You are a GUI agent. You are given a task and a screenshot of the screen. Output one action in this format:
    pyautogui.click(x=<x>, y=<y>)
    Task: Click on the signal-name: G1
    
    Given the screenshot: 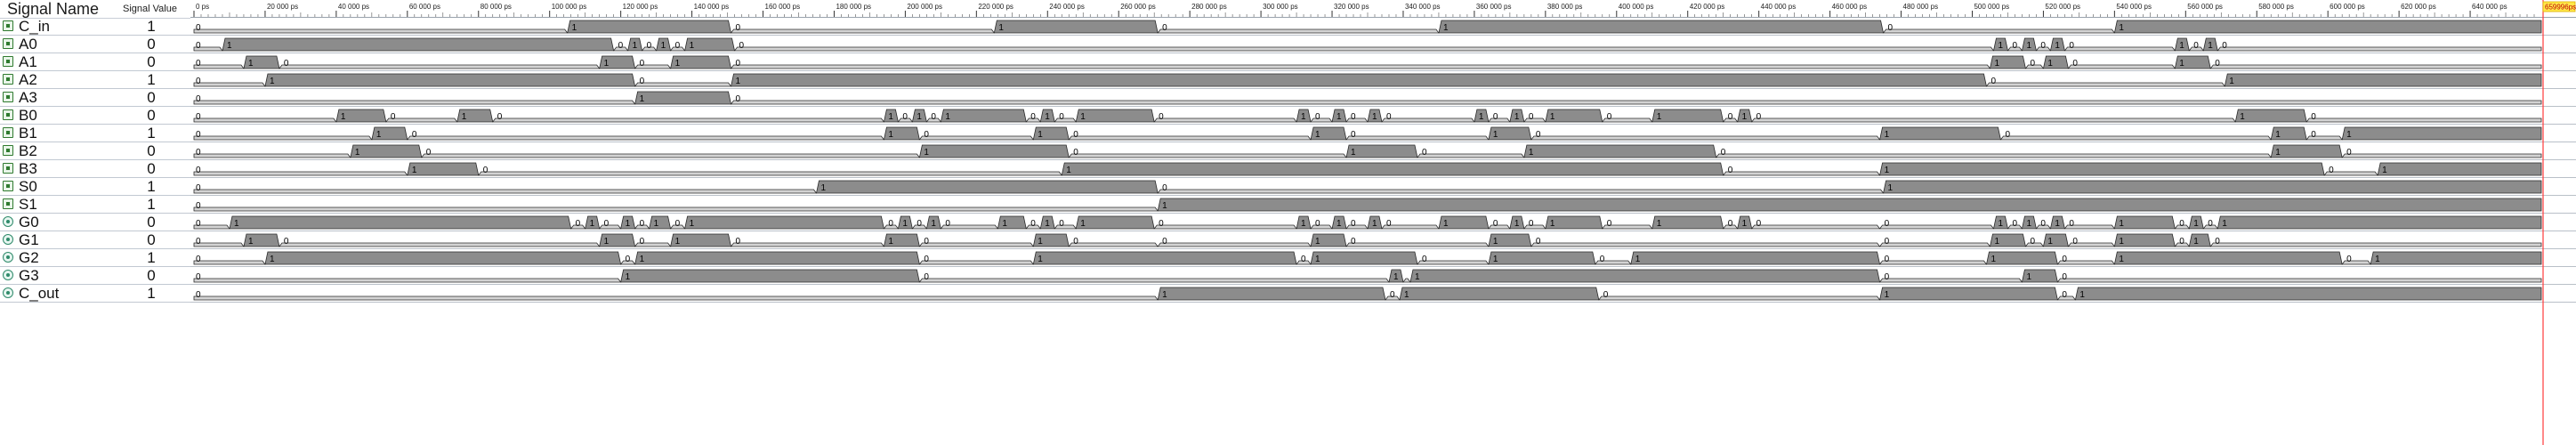 What is the action you would take?
    pyautogui.click(x=29, y=239)
    